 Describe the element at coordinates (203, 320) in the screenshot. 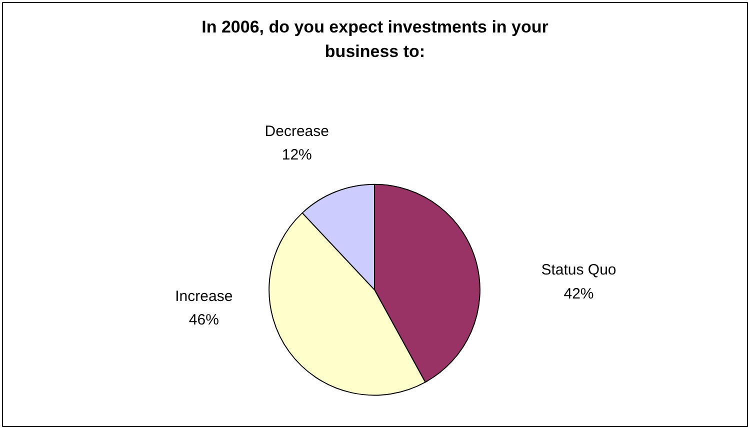

I see `data-label: 46%` at that location.